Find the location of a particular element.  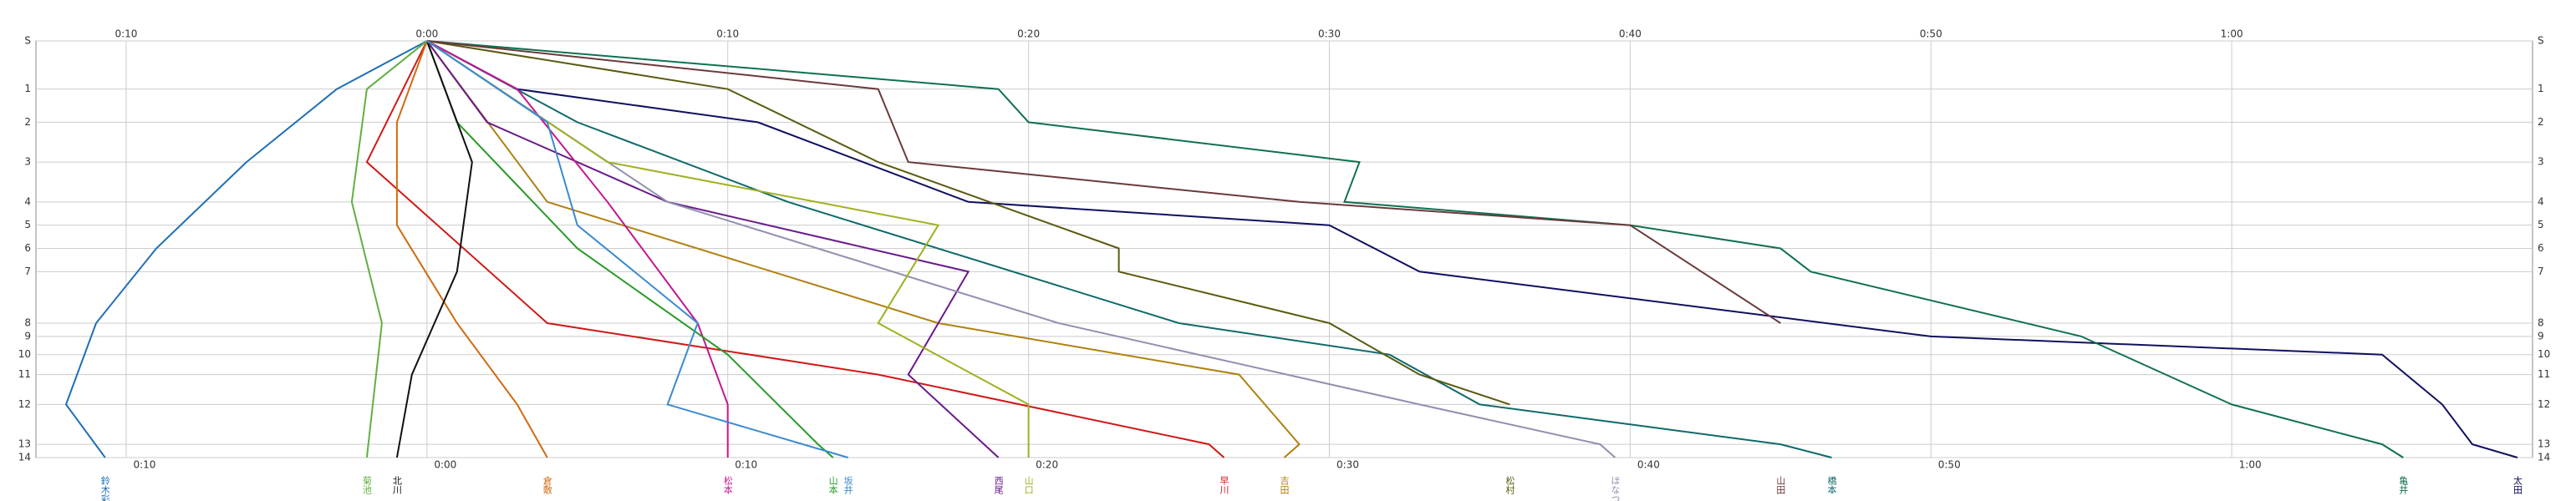

series-name: 松村 is located at coordinates (1509, 484).